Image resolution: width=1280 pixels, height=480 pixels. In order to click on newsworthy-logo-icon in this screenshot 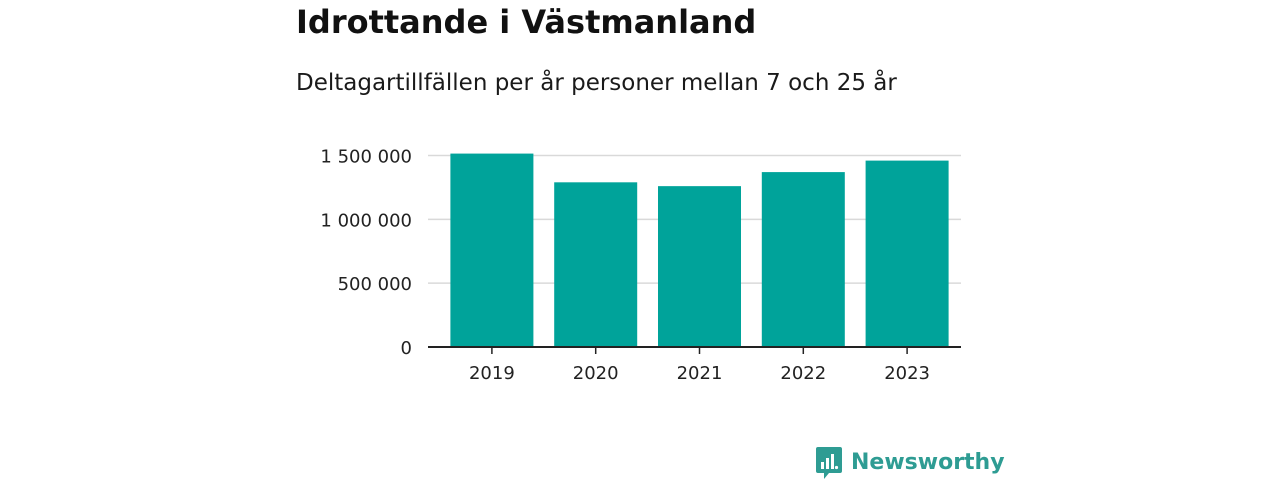, I will do `click(829, 463)`.